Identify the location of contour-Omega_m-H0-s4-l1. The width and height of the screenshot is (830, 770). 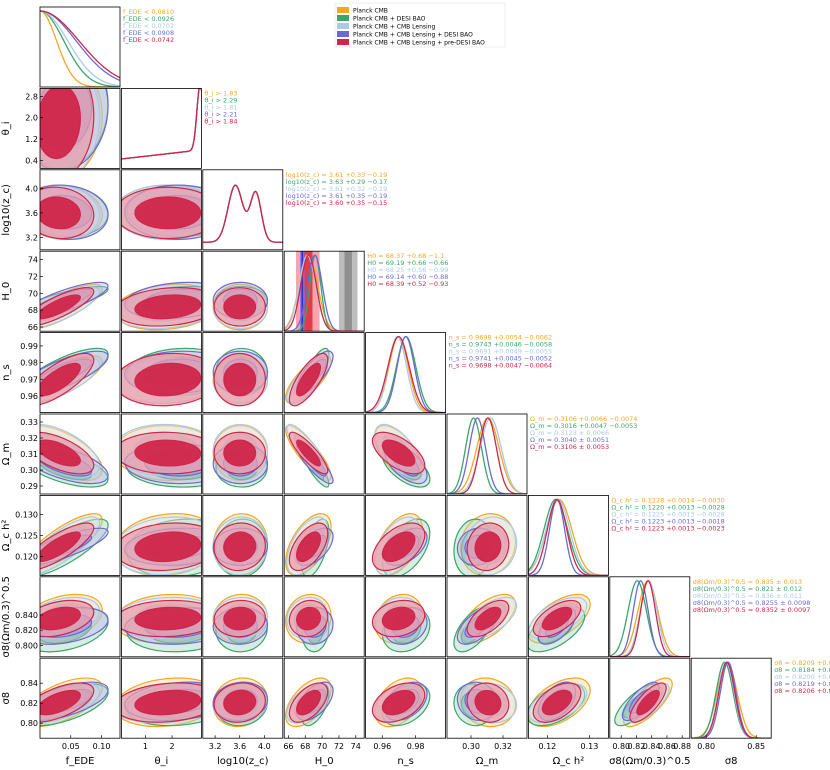
(309, 453).